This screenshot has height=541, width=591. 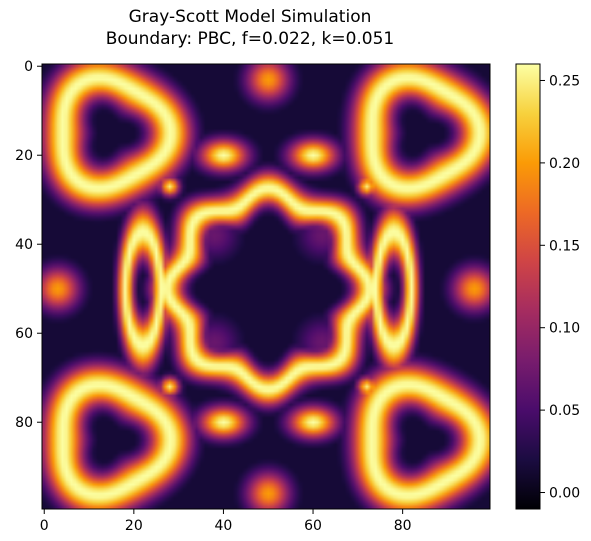 What do you see at coordinates (564, 246) in the screenshot?
I see `colorbar-tick-label: 0.15` at bounding box center [564, 246].